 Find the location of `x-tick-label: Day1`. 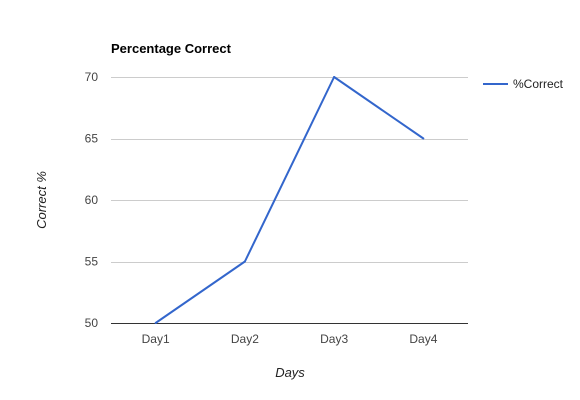

x-tick-label: Day1 is located at coordinates (156, 339).